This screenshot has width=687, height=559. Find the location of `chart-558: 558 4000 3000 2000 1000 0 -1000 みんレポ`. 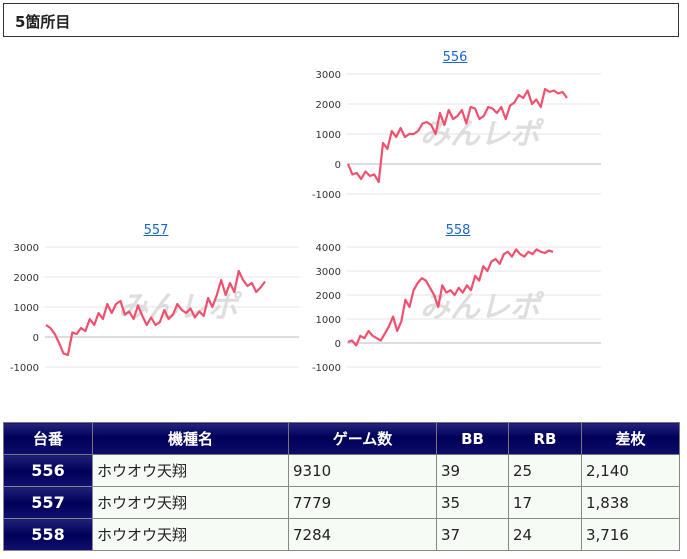

chart-558: 558 4000 3000 2000 1000 0 -1000 みんレポ is located at coordinates (455, 301).